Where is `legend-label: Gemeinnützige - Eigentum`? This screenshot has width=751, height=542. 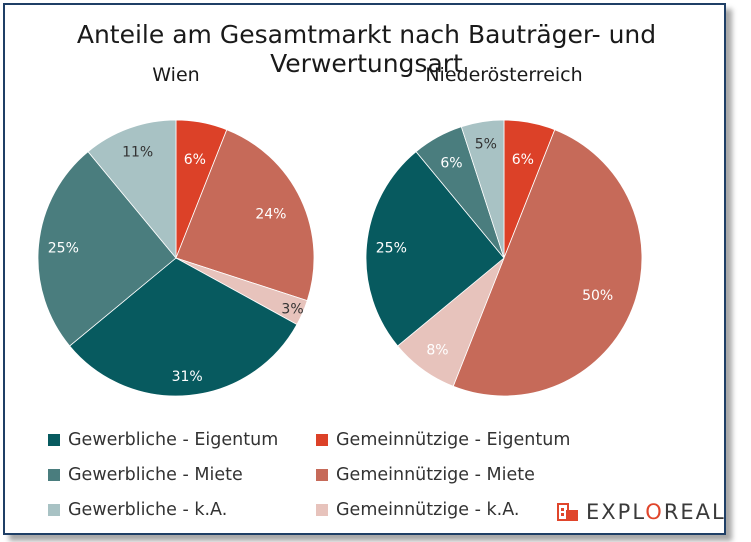
legend-label: Gemeinnützige - Eigentum is located at coordinates (453, 440).